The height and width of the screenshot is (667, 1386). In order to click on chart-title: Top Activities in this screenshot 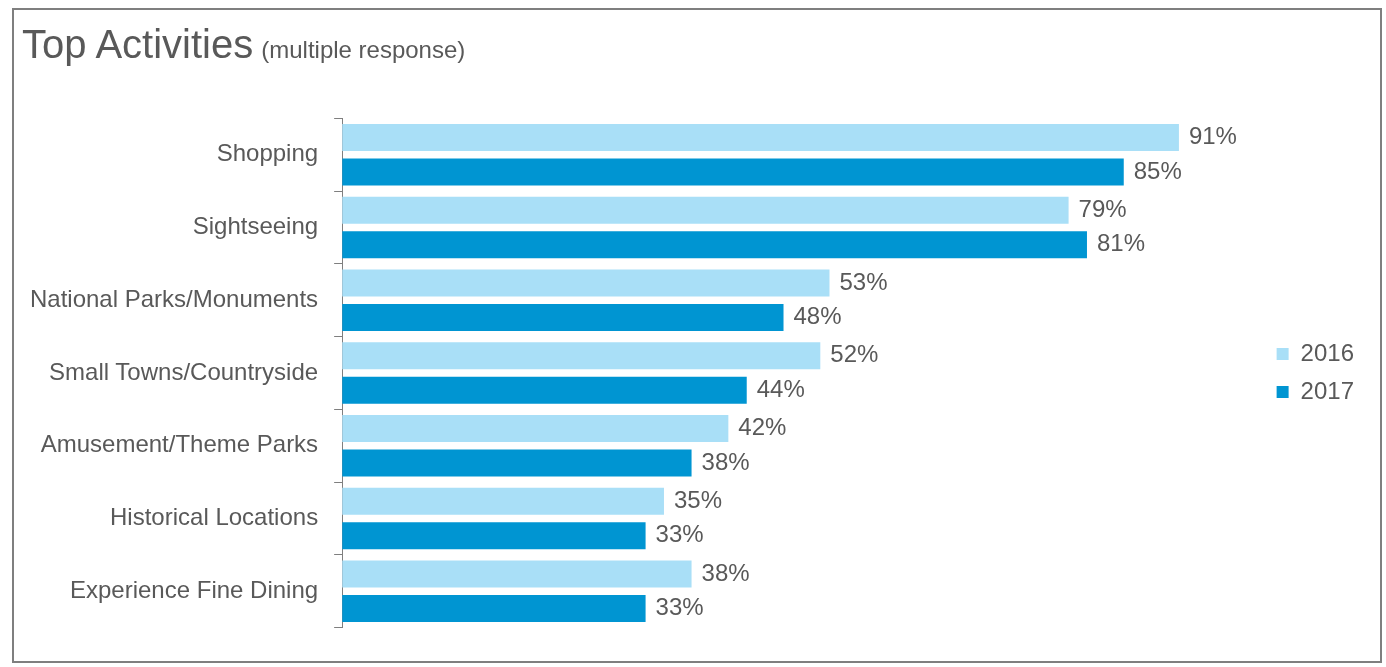, I will do `click(138, 44)`.